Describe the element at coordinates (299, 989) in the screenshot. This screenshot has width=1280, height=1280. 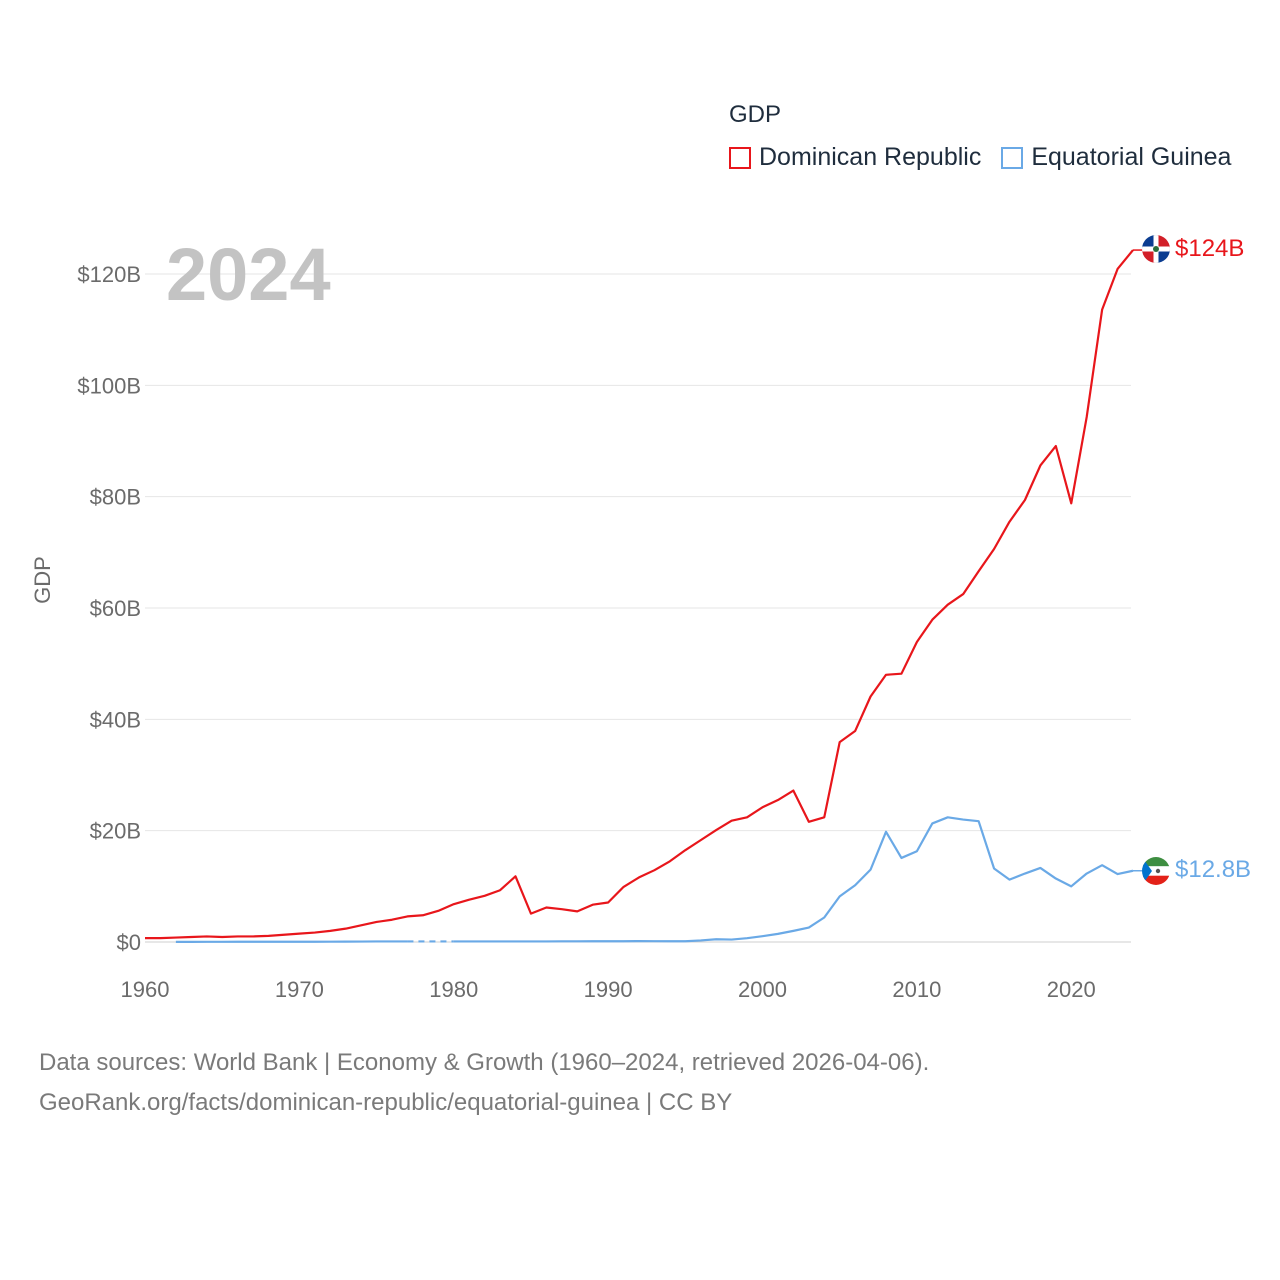
I see `x-tick-label: 1970` at that location.